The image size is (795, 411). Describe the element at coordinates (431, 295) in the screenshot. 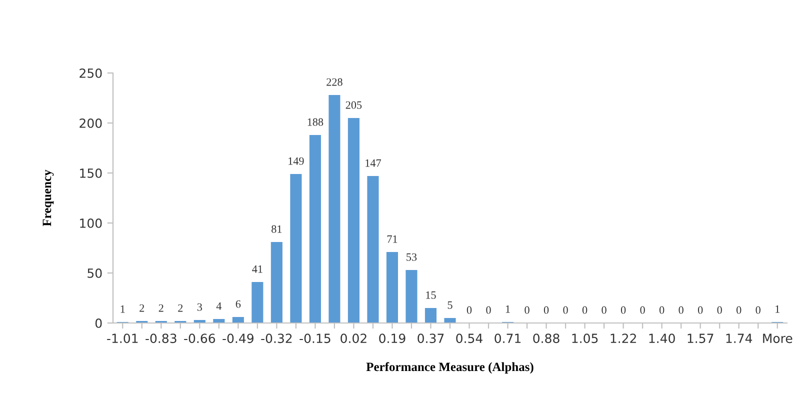

I see `data-label: 15` at that location.